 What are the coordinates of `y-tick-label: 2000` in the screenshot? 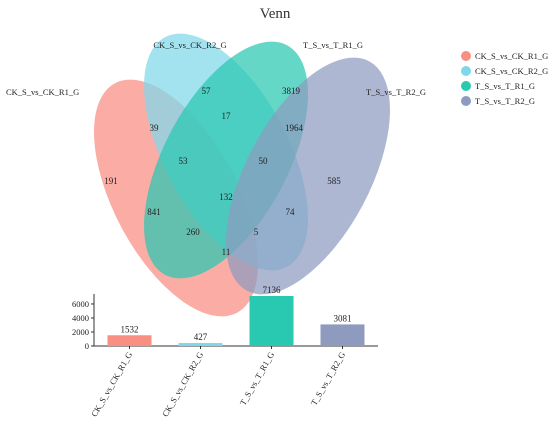 It's located at (80, 332).